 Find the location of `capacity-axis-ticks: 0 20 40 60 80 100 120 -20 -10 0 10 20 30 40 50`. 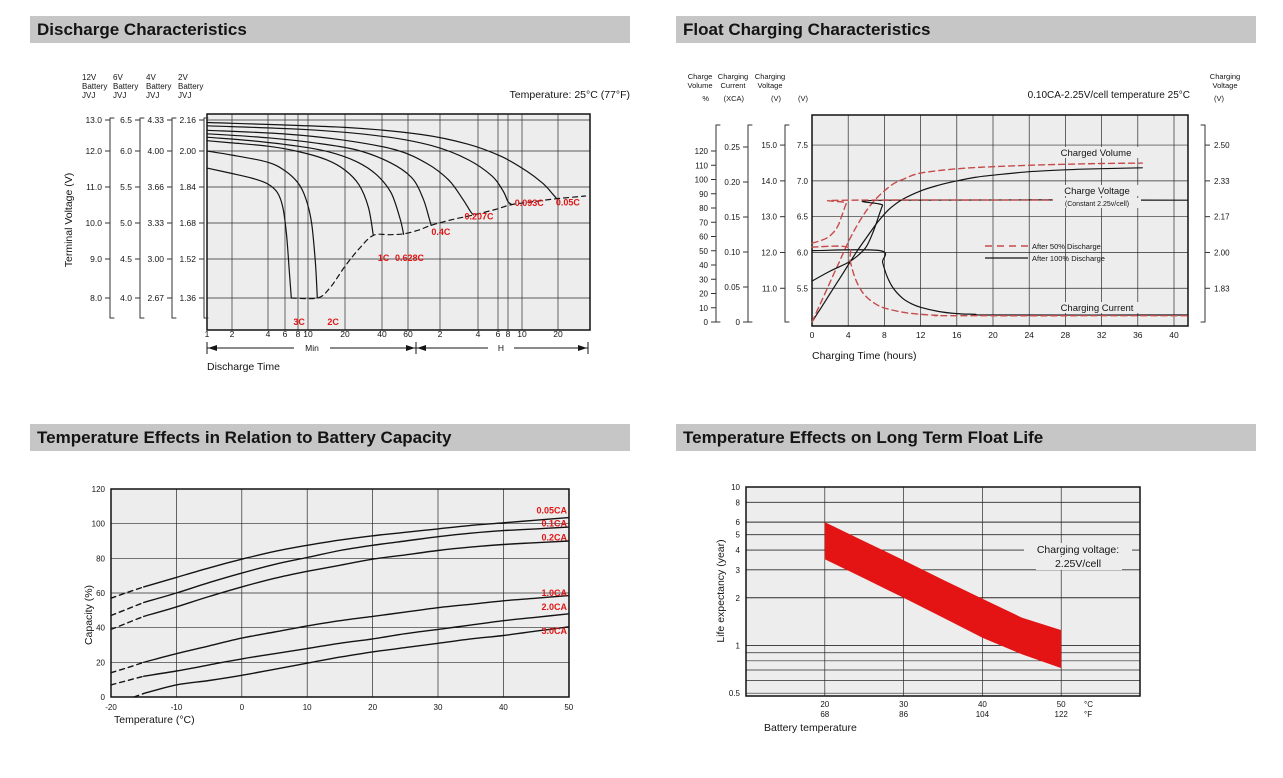

capacity-axis-ticks: 0 20 40 60 80 100 120 -20 -10 0 10 20 30 40 50 is located at coordinates (333, 598).